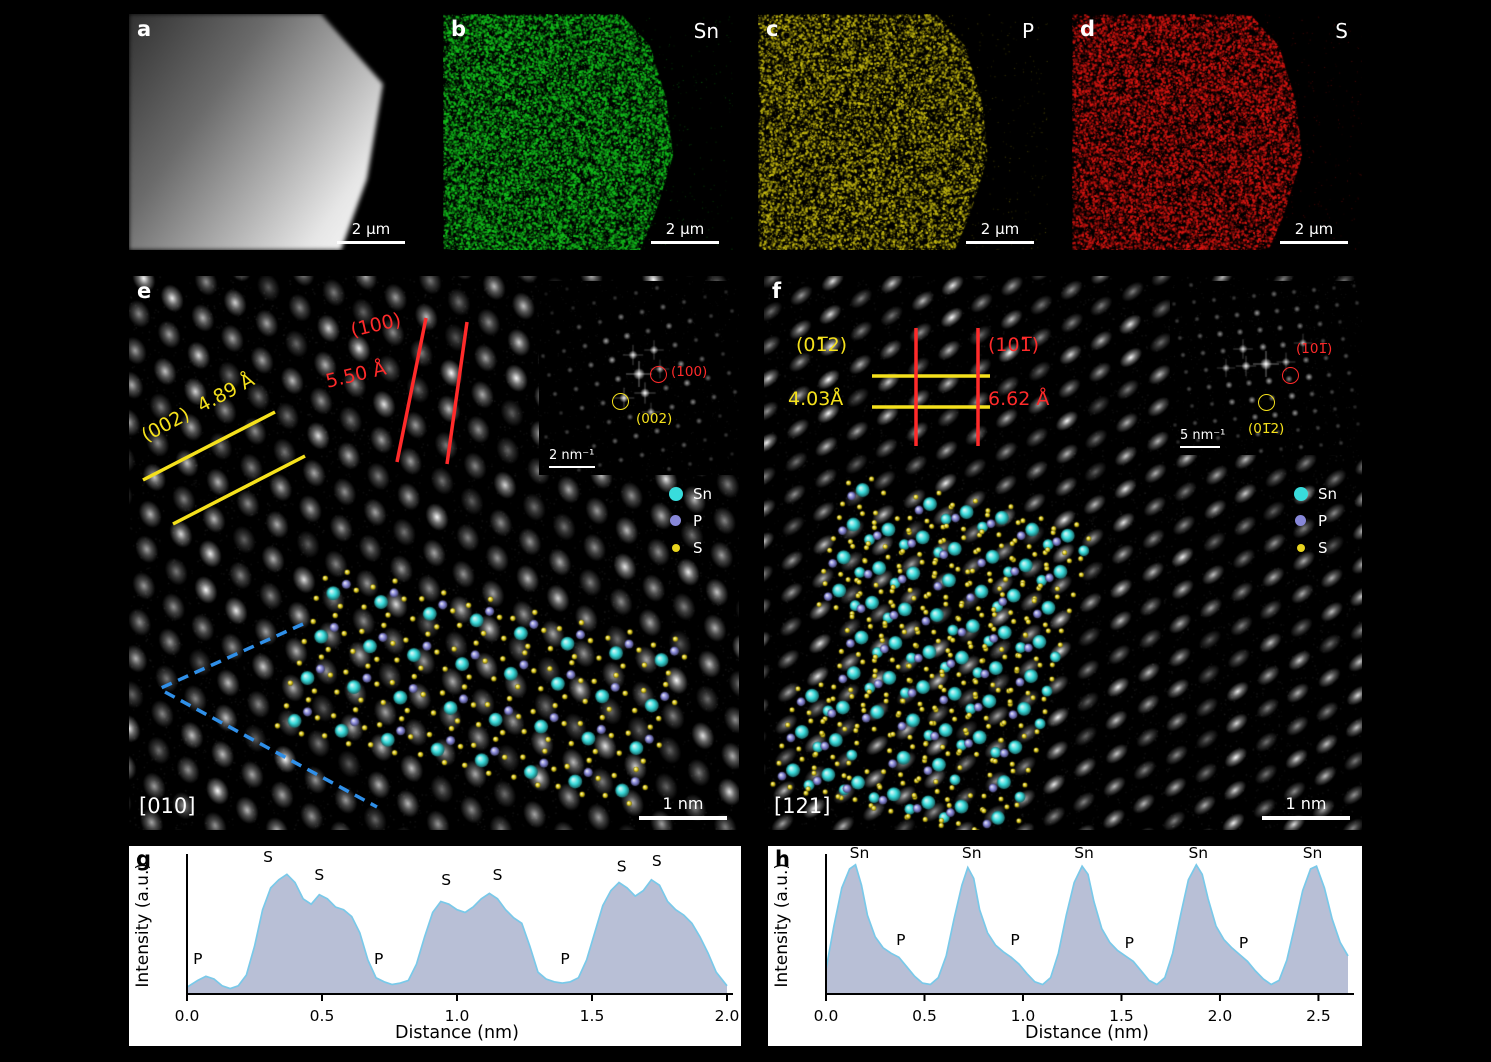  What do you see at coordinates (1318, 1016) in the screenshot?
I see `svg-text: 2.5` at bounding box center [1318, 1016].